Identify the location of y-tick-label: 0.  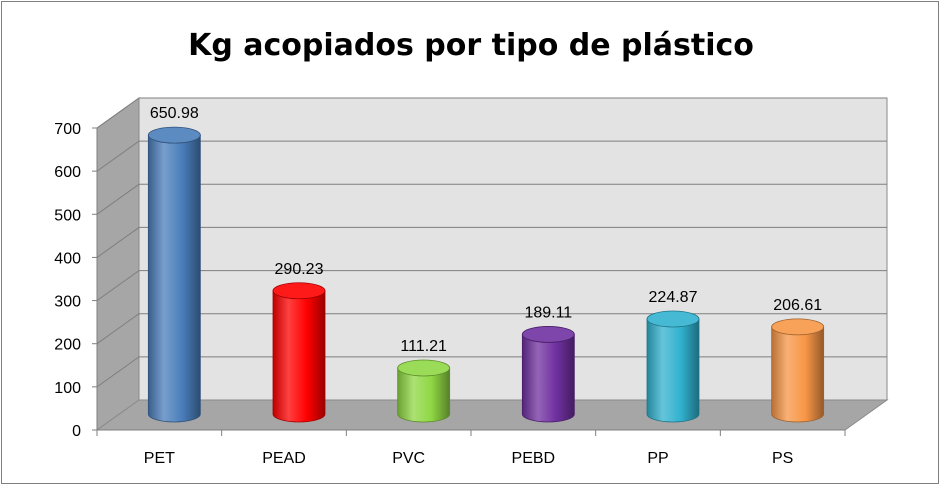
(76, 431).